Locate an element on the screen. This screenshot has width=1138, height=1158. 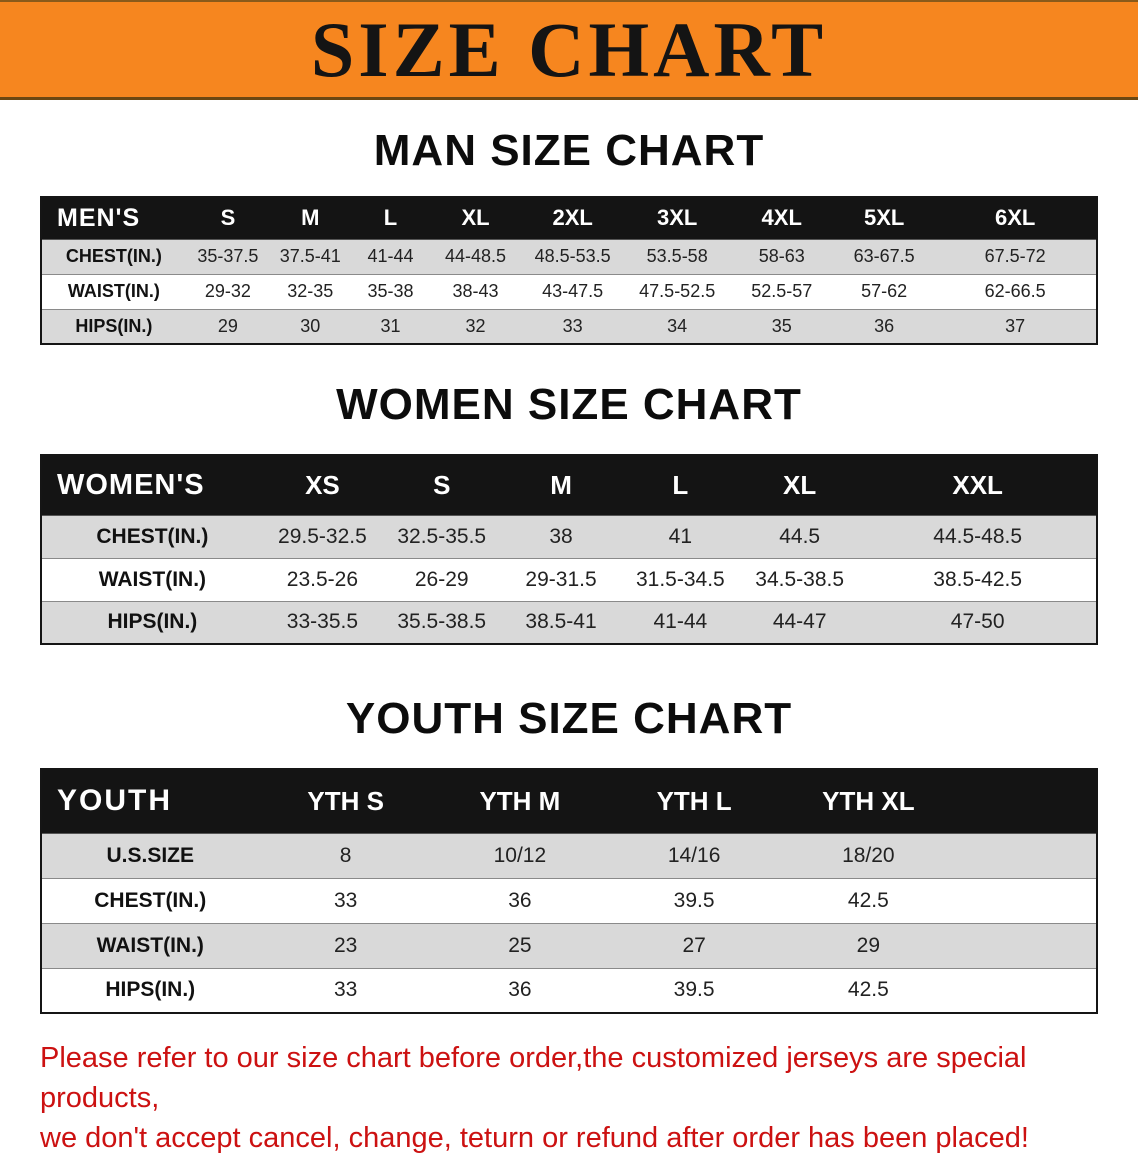
size-value-cell: 43-47.5 is located at coordinates (573, 291).